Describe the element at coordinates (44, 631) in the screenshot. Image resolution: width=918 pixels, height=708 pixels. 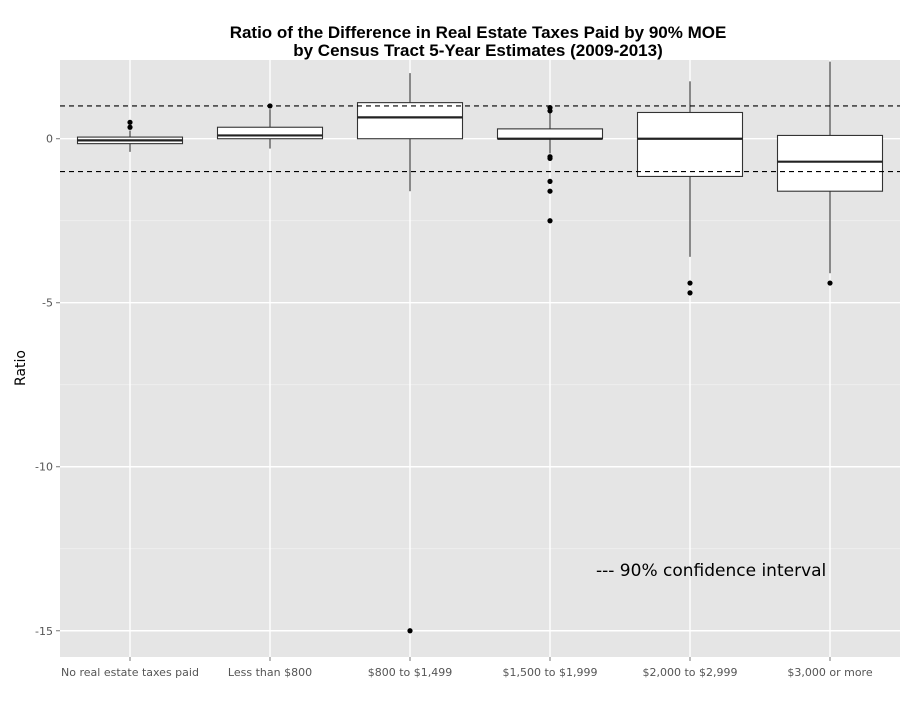
I see `y-tick-label: -15` at that location.